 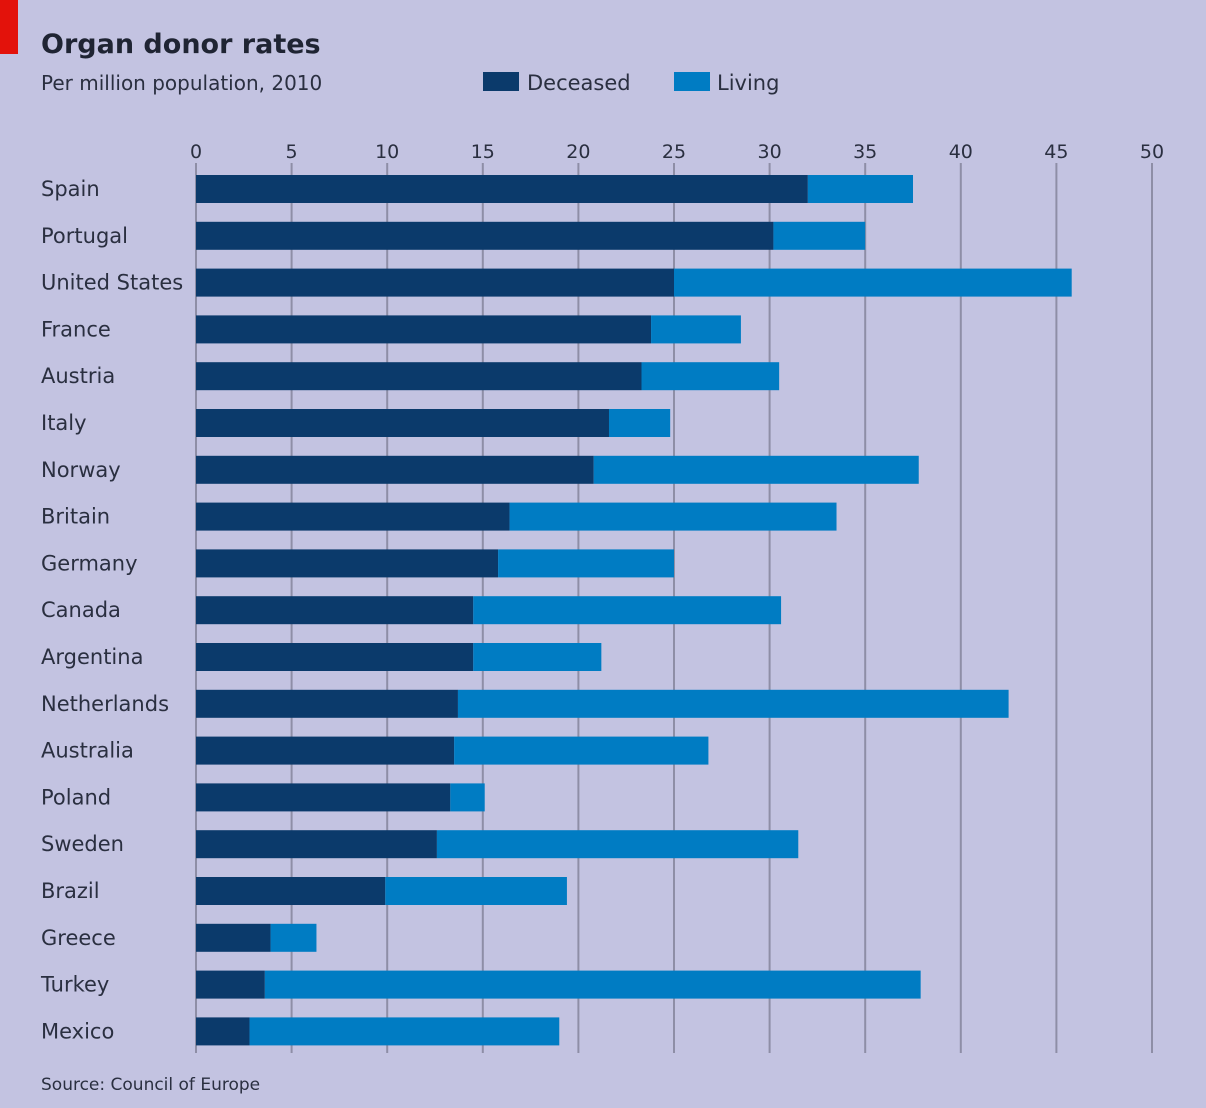 I want to click on x-axis-ticks: 0 5 10 15 20 25 30 35 40 45 50, so click(x=677, y=152).